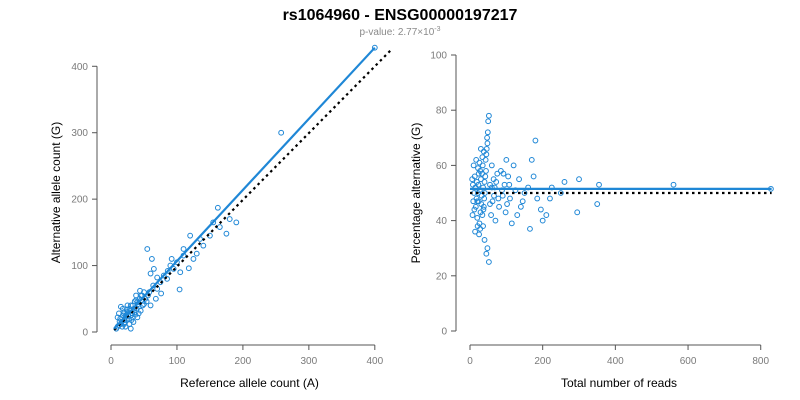  I want to click on y-tick-label: 20, so click(442, 276).